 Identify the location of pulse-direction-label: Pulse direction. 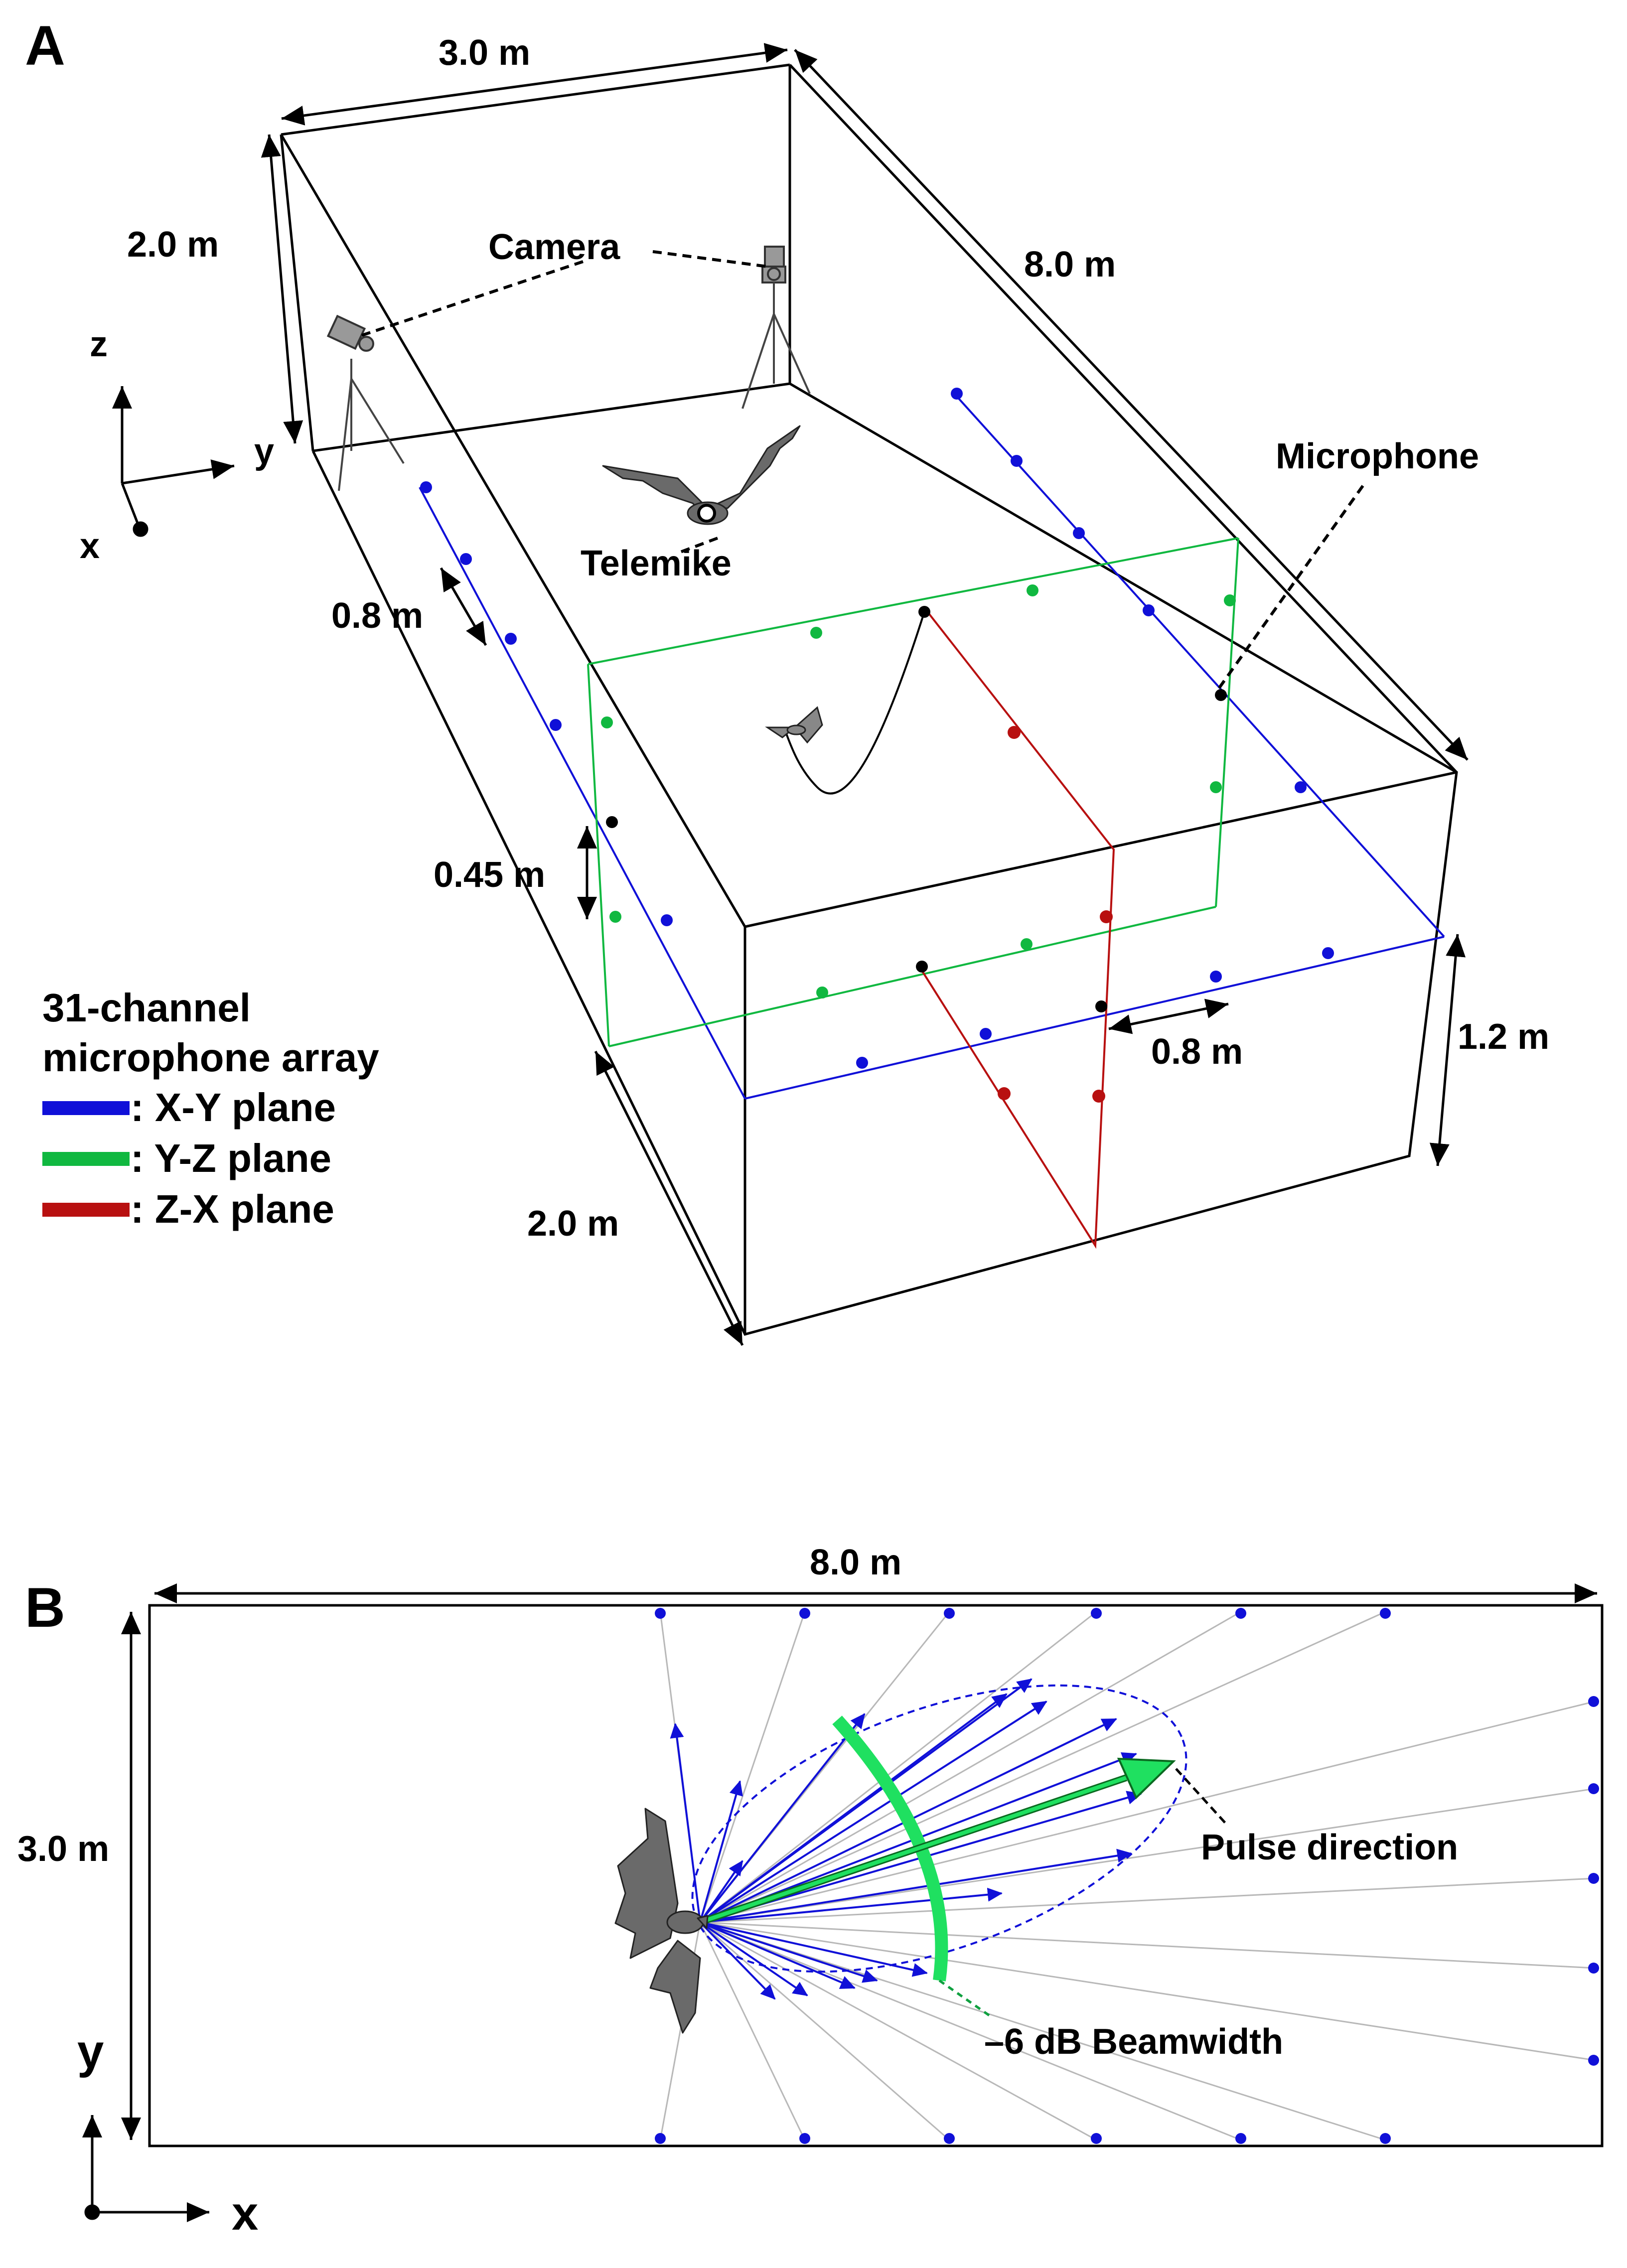
(1330, 1848).